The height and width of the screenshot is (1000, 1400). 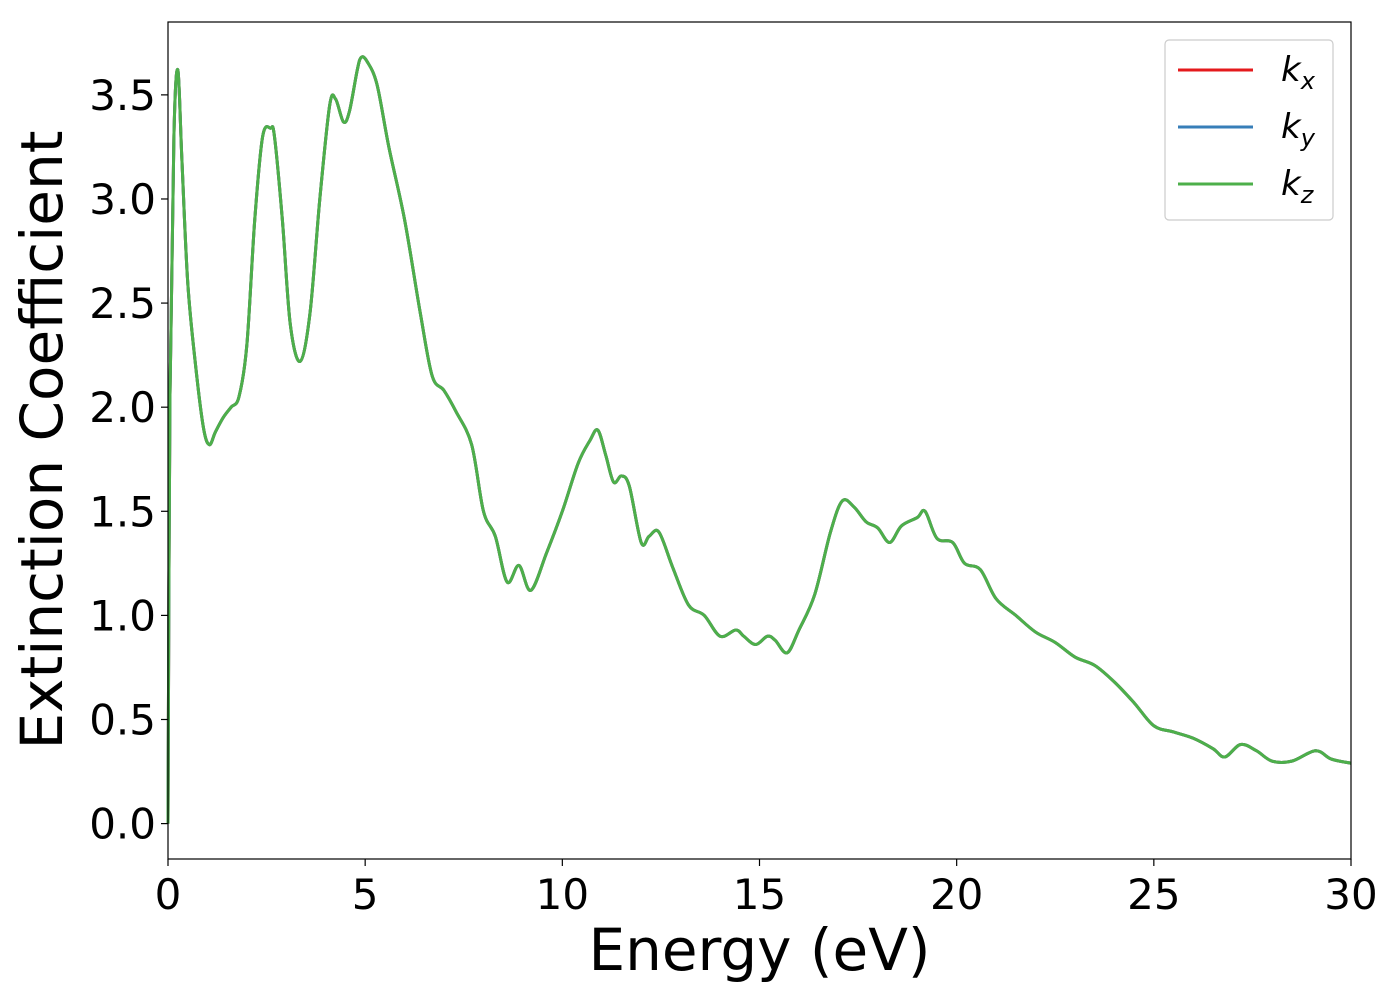 What do you see at coordinates (122, 720) in the screenshot?
I see `y-tick-label: 0.5` at bounding box center [122, 720].